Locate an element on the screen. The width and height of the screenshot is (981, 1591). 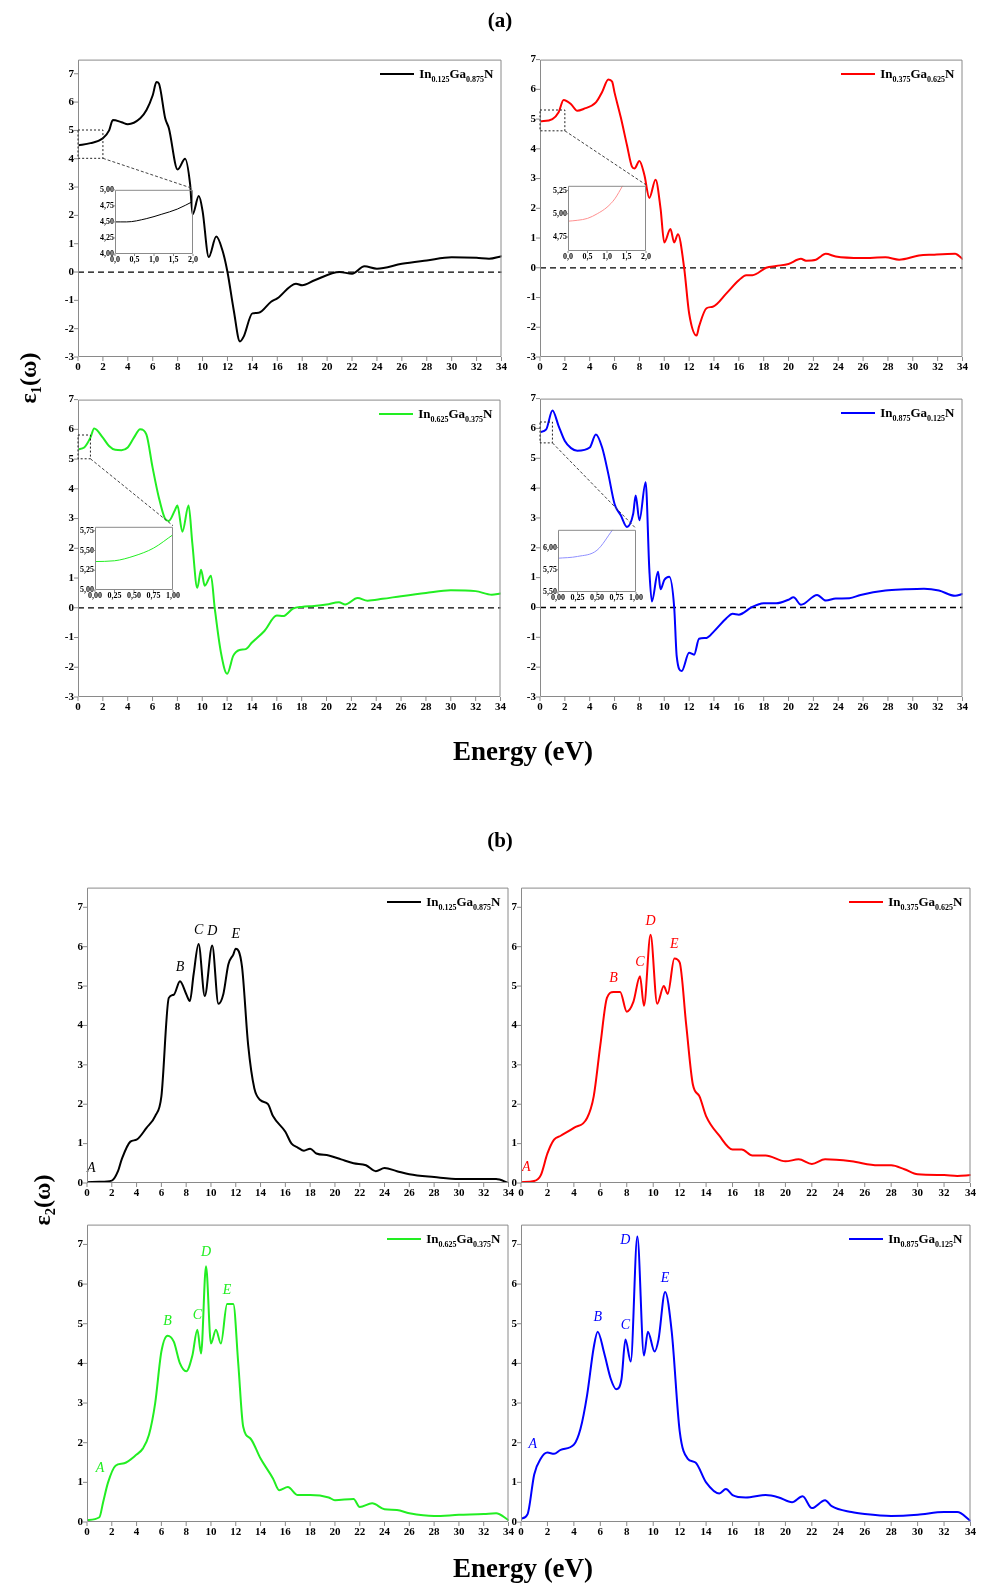
y-tick-label: 5,25 is located at coordinates (87, 570).